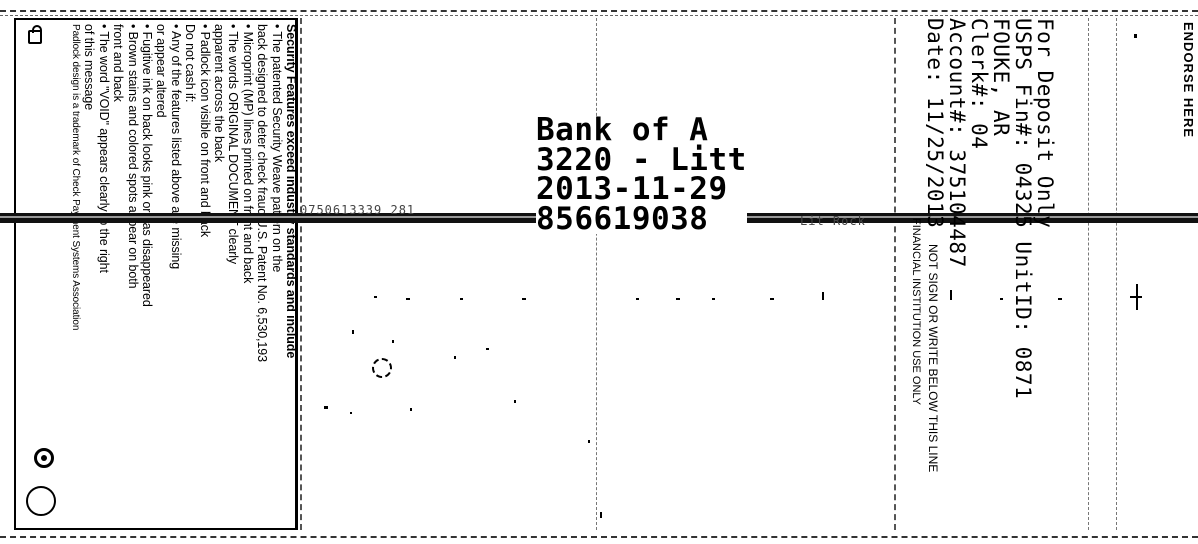 The height and width of the screenshot is (544, 1198). Describe the element at coordinates (118, 63) in the screenshot. I see `security-line: front and back` at that location.